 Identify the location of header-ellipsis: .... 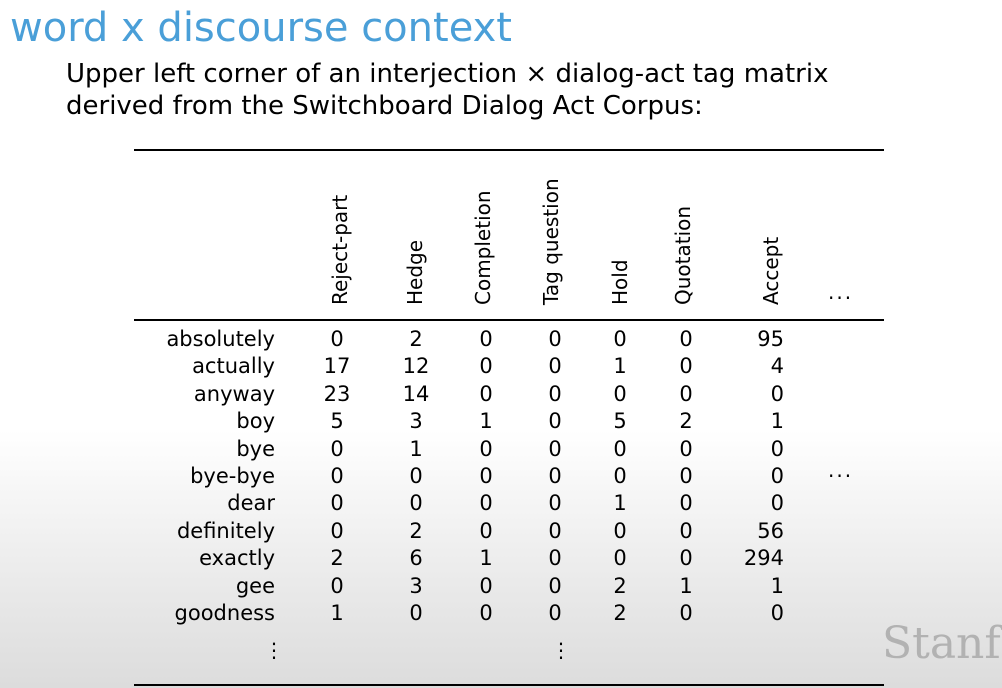
(841, 292).